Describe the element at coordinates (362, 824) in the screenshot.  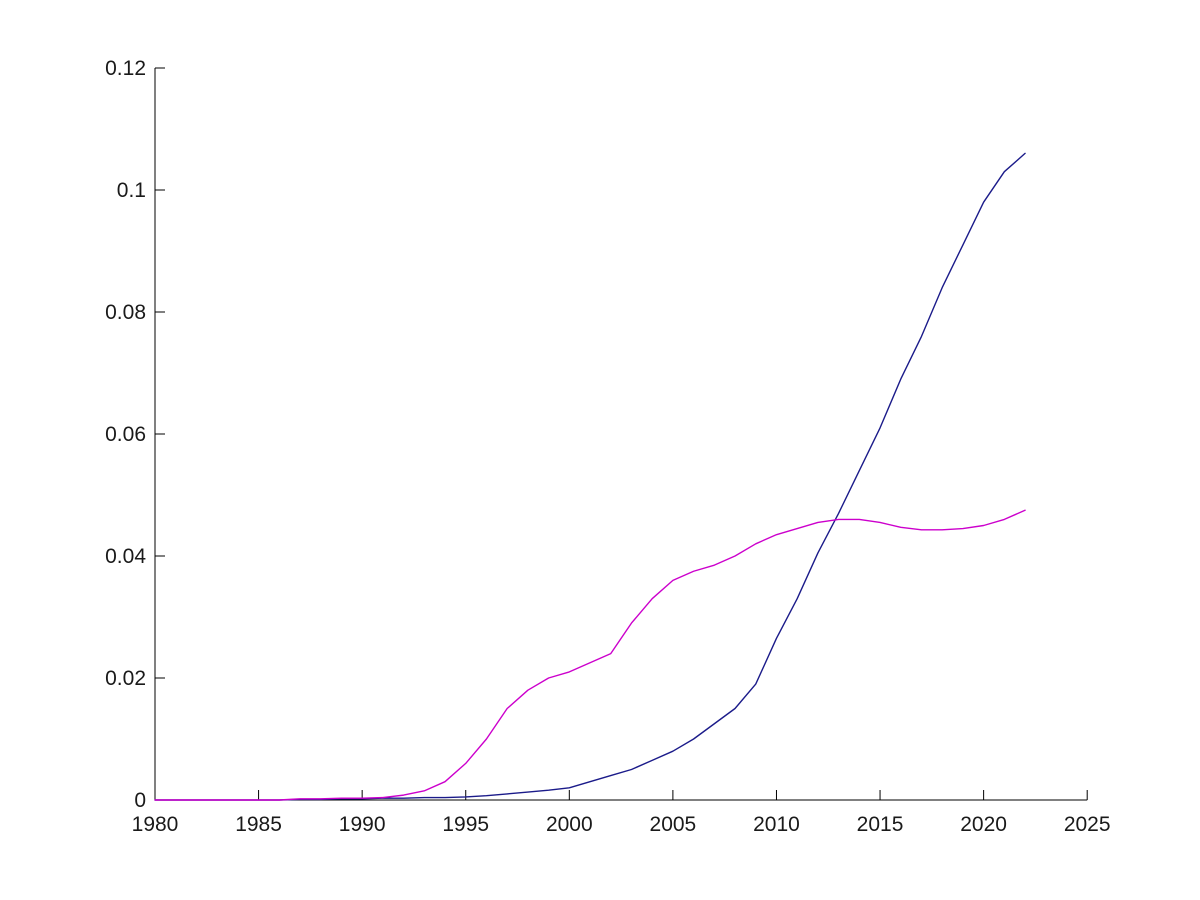
I see `x-tick-label: 1990` at that location.